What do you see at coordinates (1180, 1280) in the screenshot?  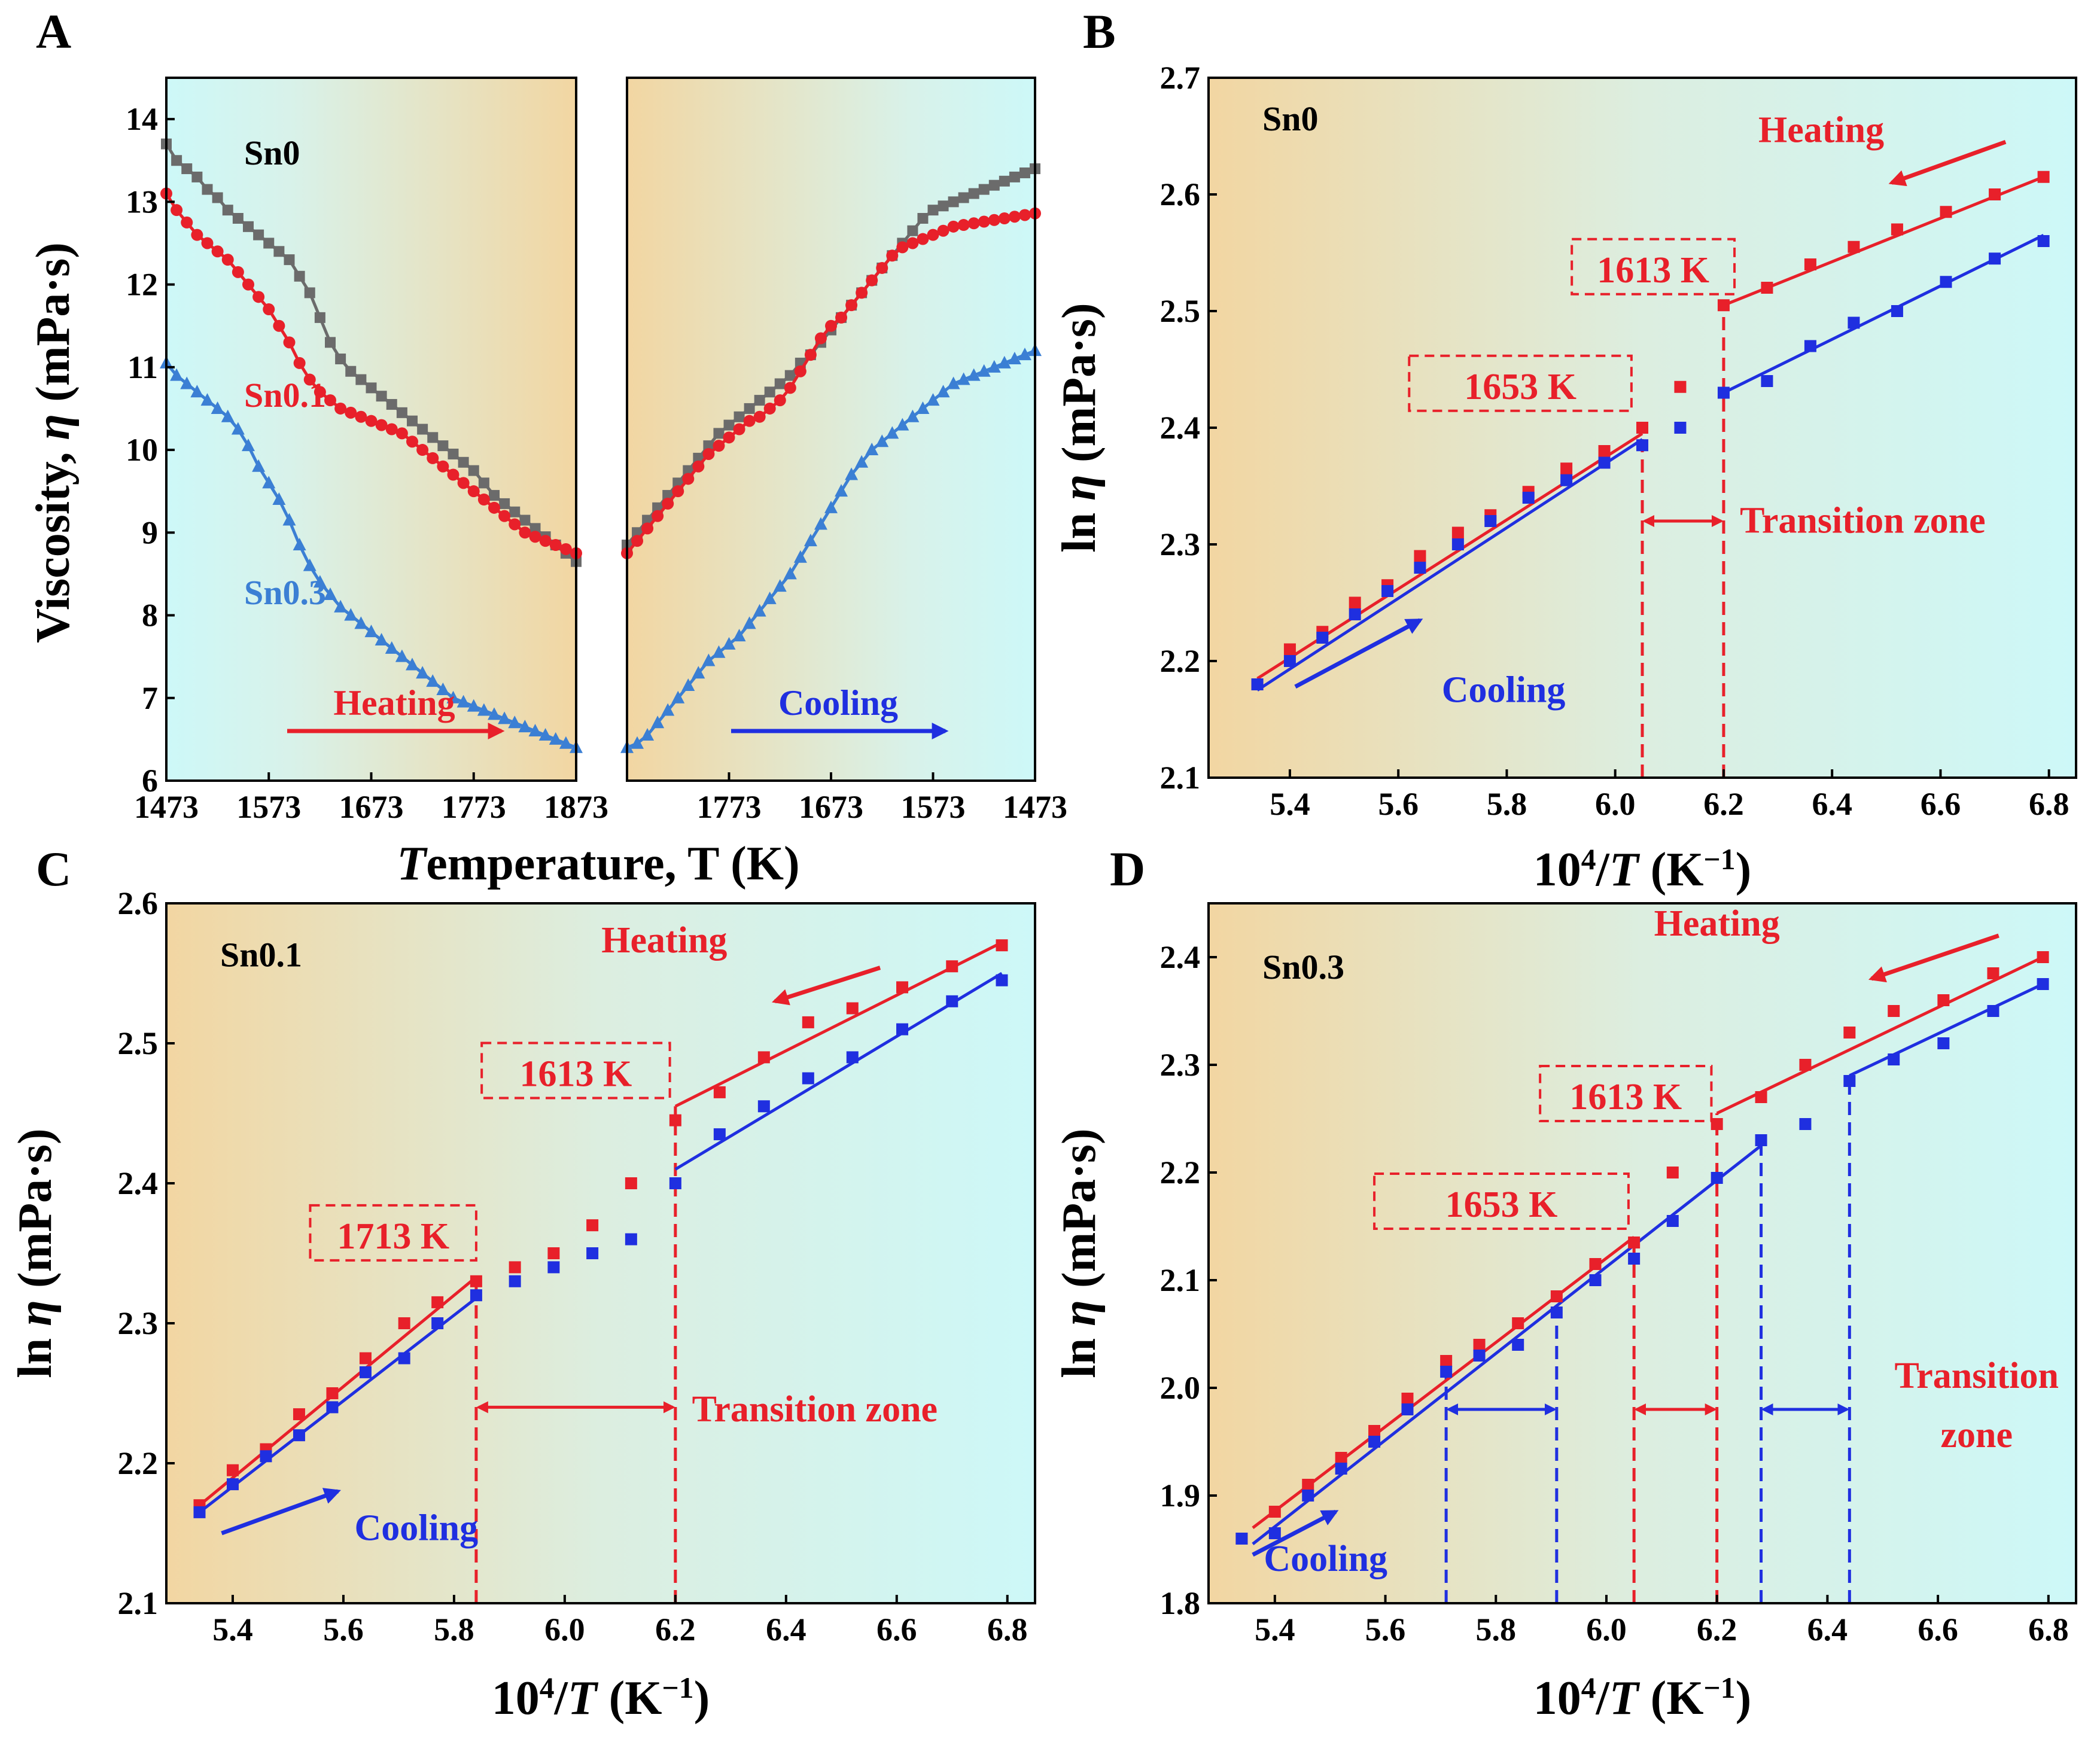 I see `panel-d-ytick-label-3: 2.1` at bounding box center [1180, 1280].